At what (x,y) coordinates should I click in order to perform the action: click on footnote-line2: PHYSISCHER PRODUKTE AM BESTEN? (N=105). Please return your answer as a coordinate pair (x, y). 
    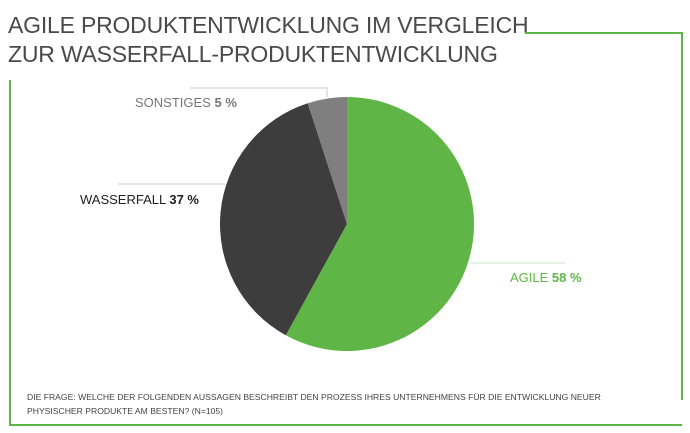
    Looking at the image, I should click on (125, 411).